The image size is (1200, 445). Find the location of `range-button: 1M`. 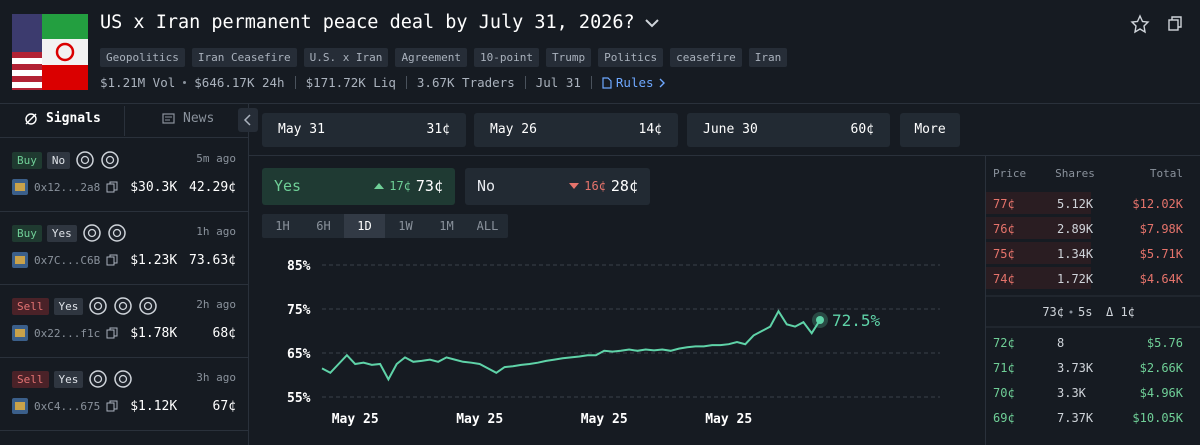

range-button: 1M is located at coordinates (446, 226).